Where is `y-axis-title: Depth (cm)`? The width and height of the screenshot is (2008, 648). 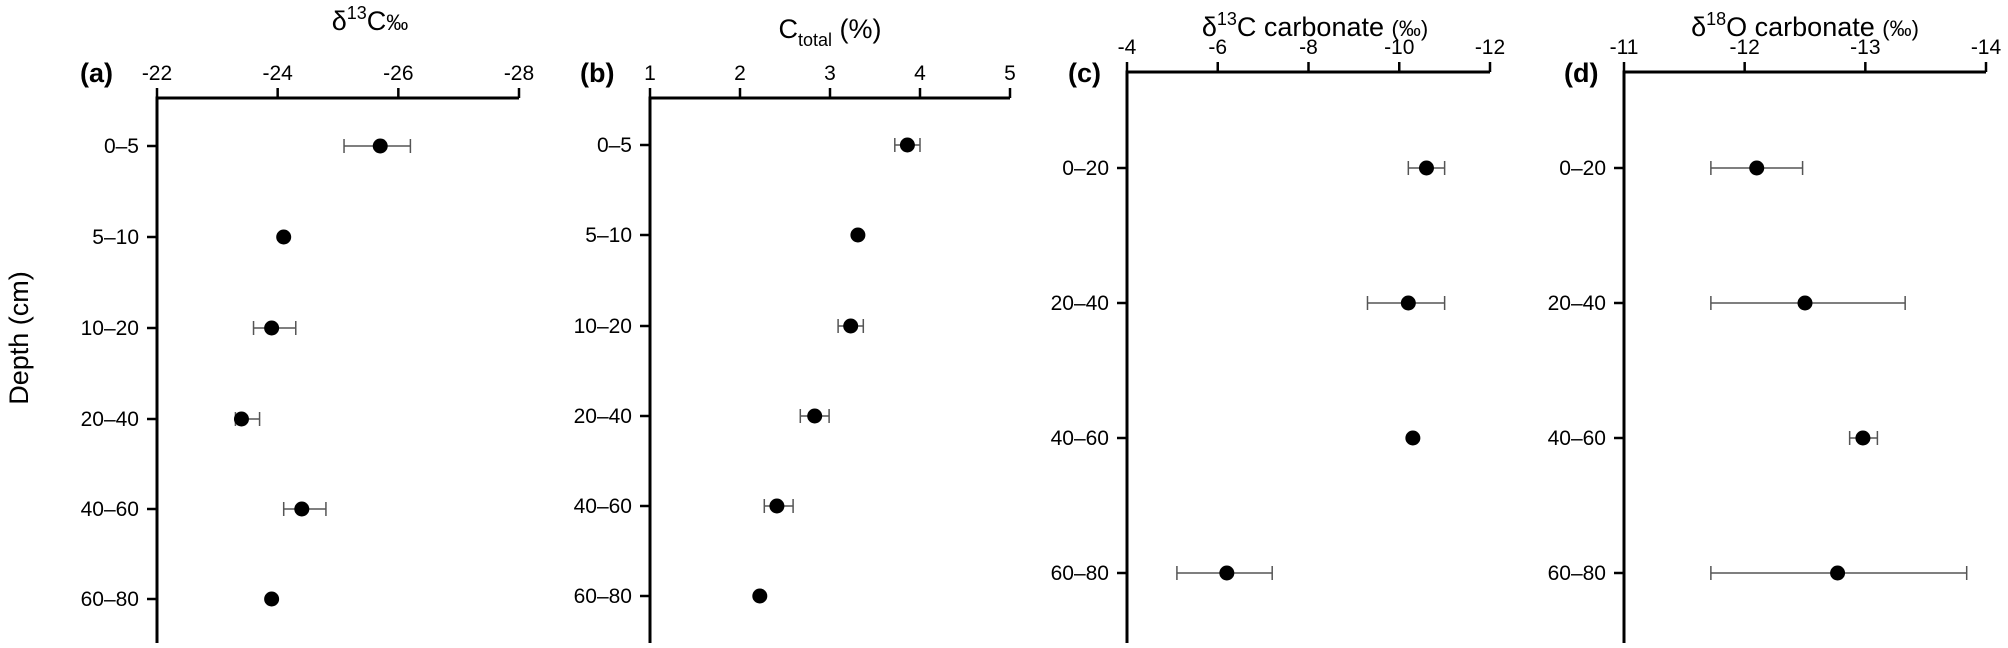
y-axis-title: Depth (cm) is located at coordinates (19, 338).